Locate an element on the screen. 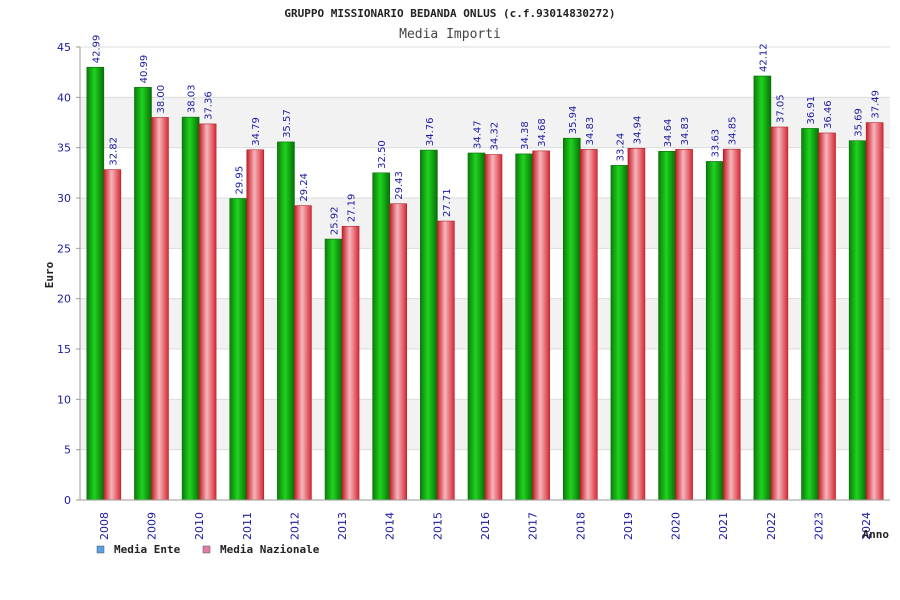 The width and height of the screenshot is (900, 600). x-tick-label: 2009 is located at coordinates (151, 526).